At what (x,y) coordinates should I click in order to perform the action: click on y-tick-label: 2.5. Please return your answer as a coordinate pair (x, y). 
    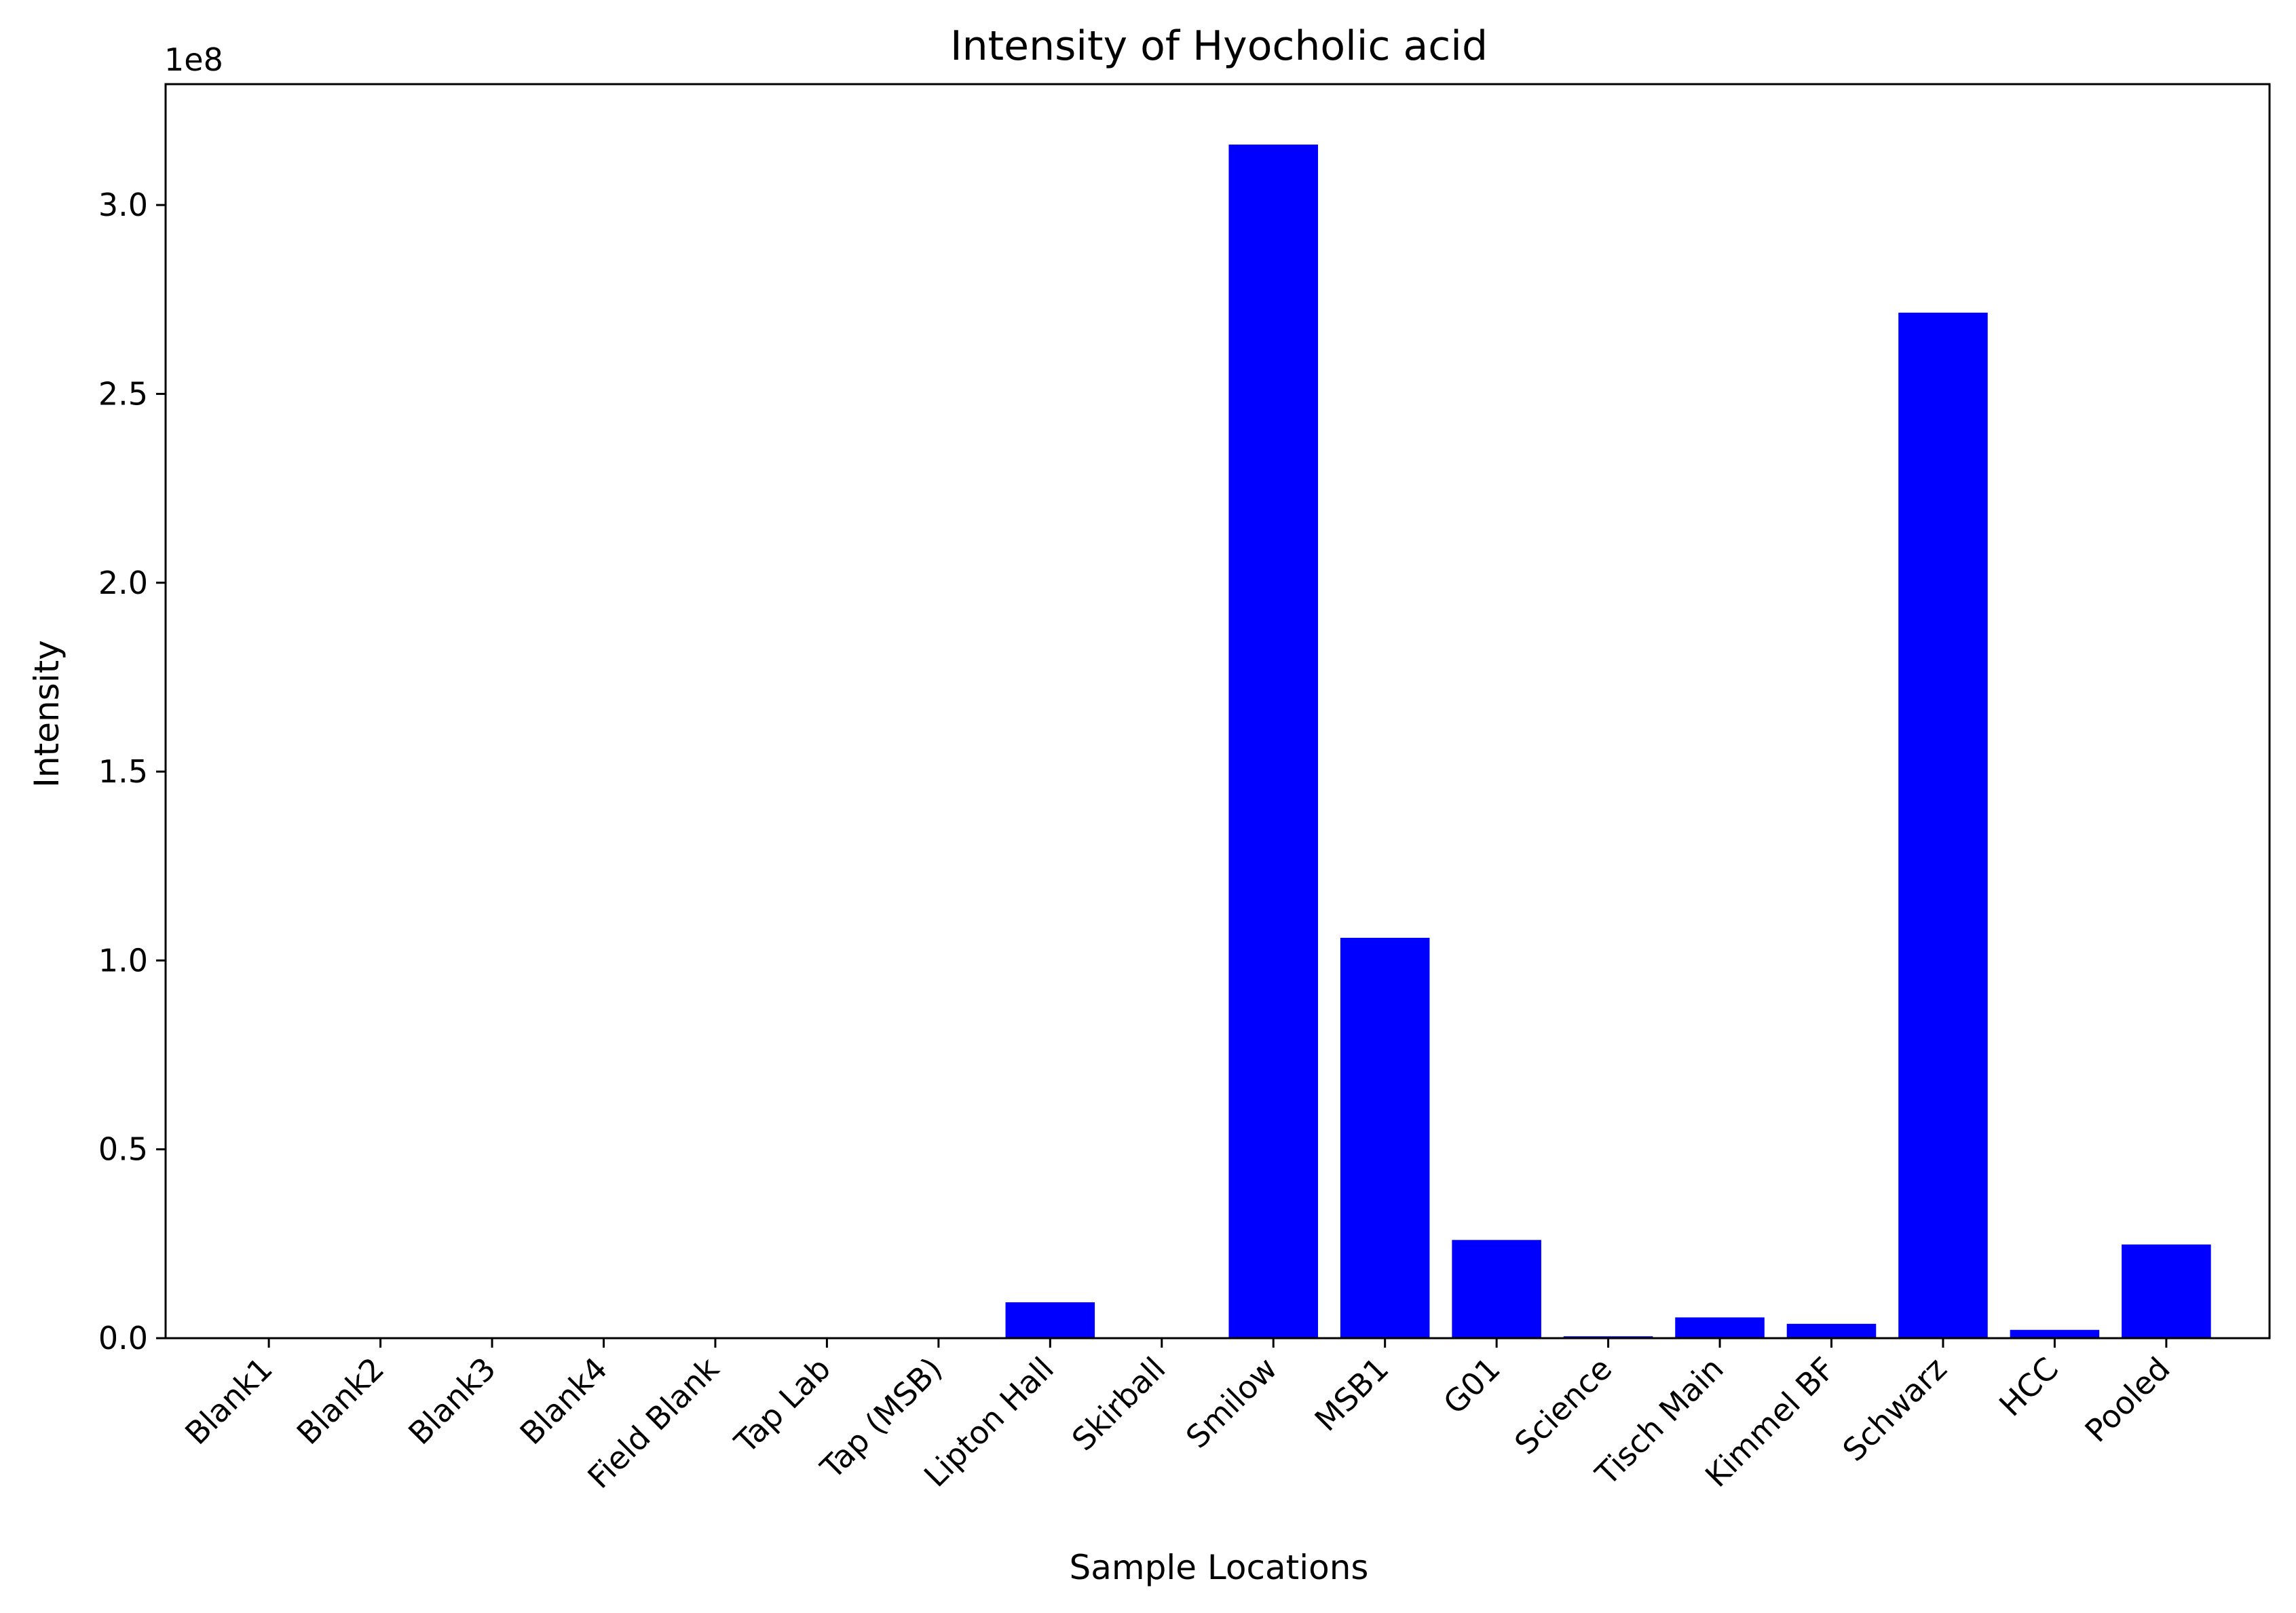
    Looking at the image, I should click on (123, 393).